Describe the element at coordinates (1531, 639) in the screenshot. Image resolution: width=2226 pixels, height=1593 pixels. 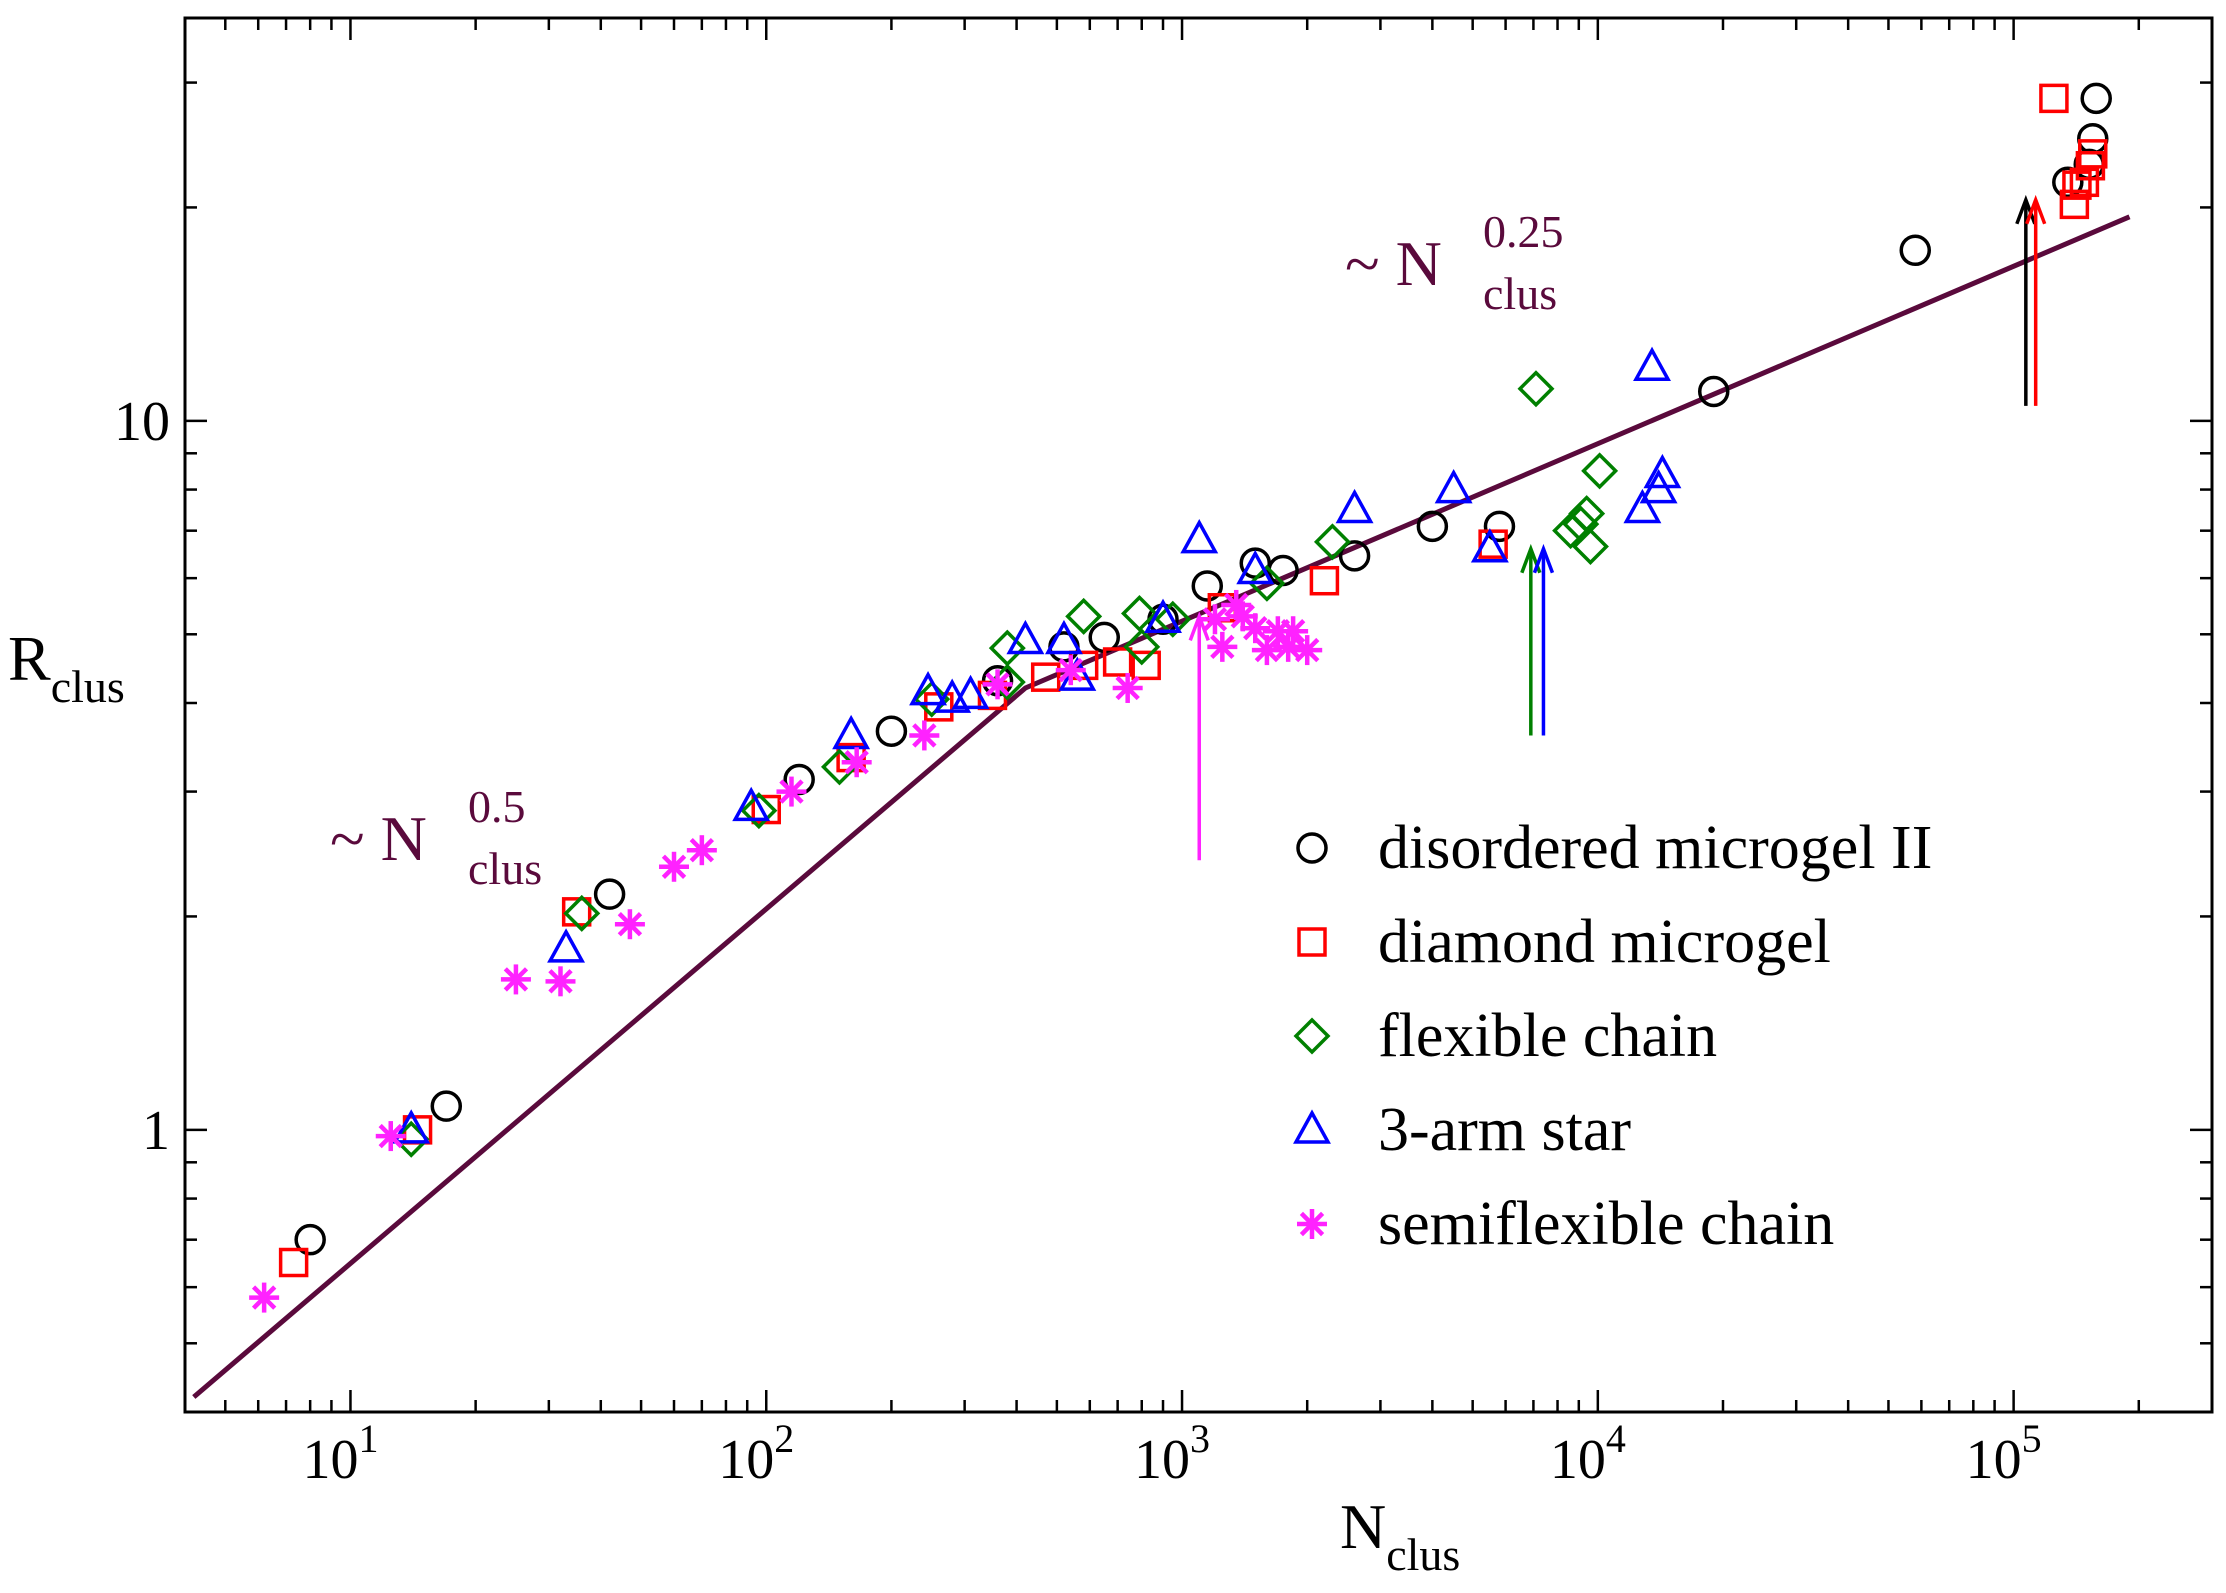
I see `arrow-flexible-chain` at that location.